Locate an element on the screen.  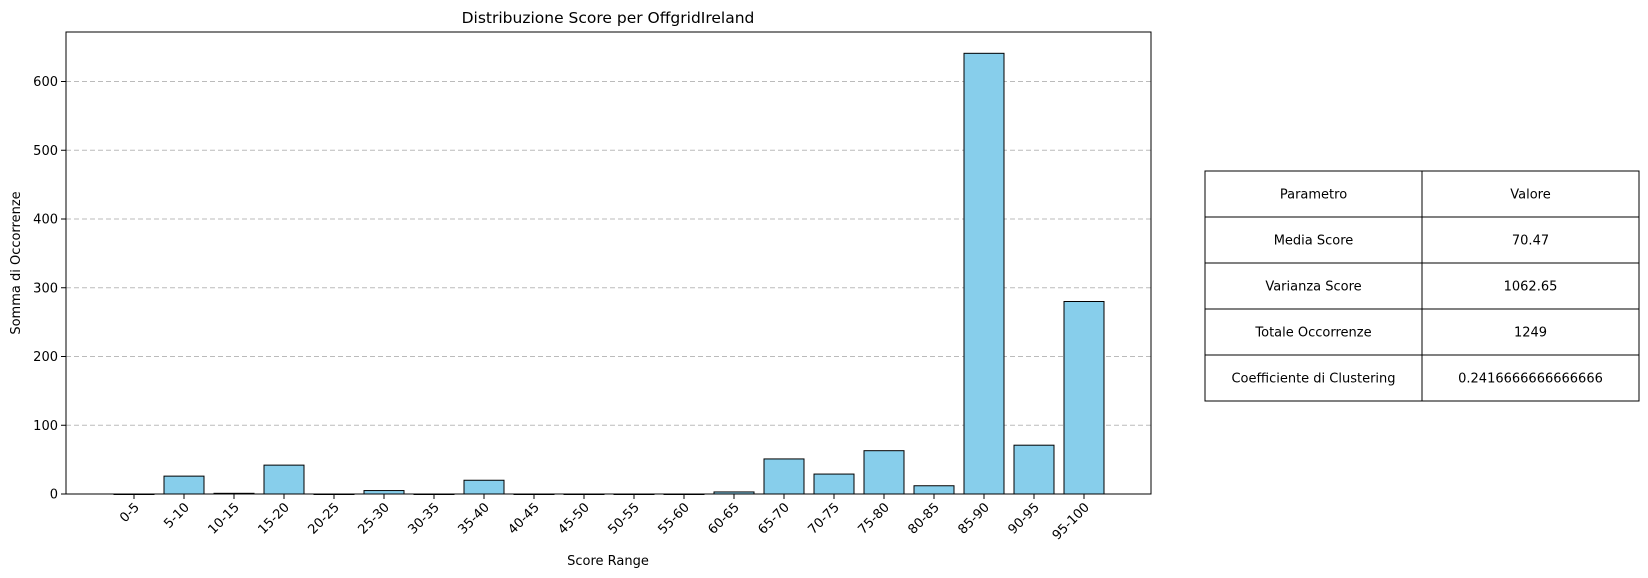
table-cell-text: 0.2416666666666666 is located at coordinates (1530, 379).